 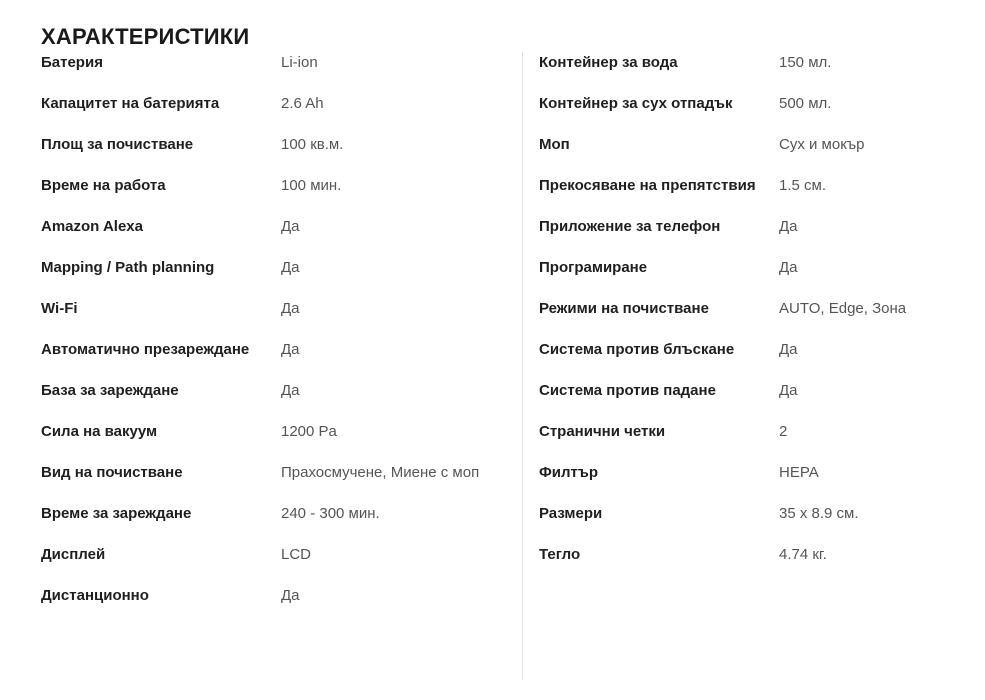 What do you see at coordinates (145, 36) in the screenshot?
I see `page-title: ХАРАКТЕРИСТИКИ` at bounding box center [145, 36].